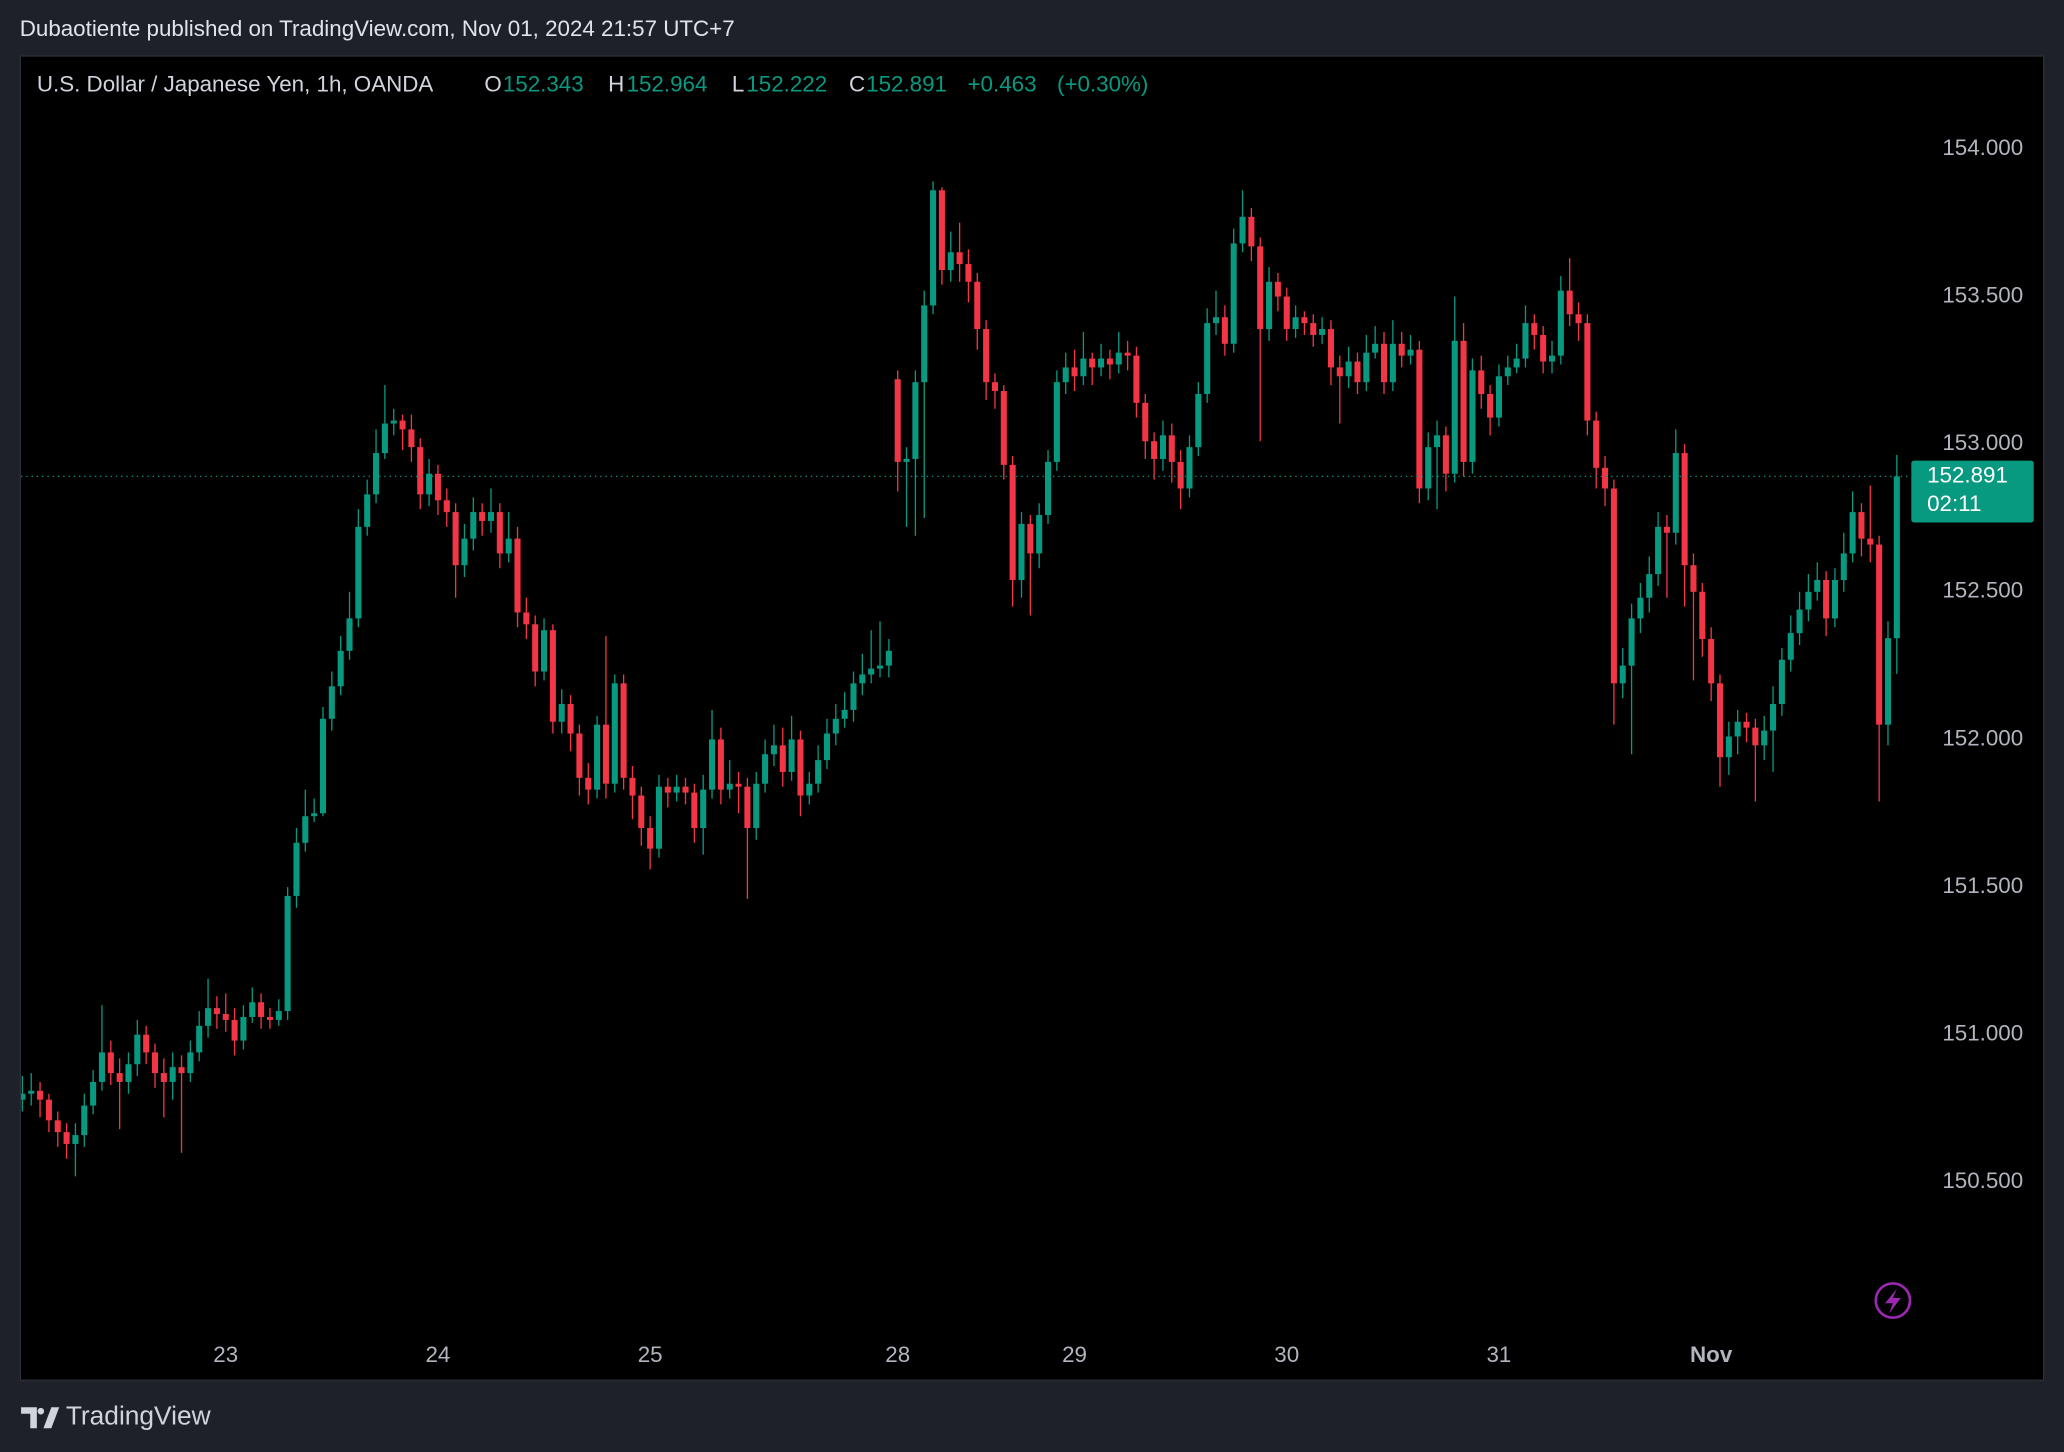 Image resolution: width=2064 pixels, height=1452 pixels. I want to click on x-tick-label: 30, so click(1286, 1354).